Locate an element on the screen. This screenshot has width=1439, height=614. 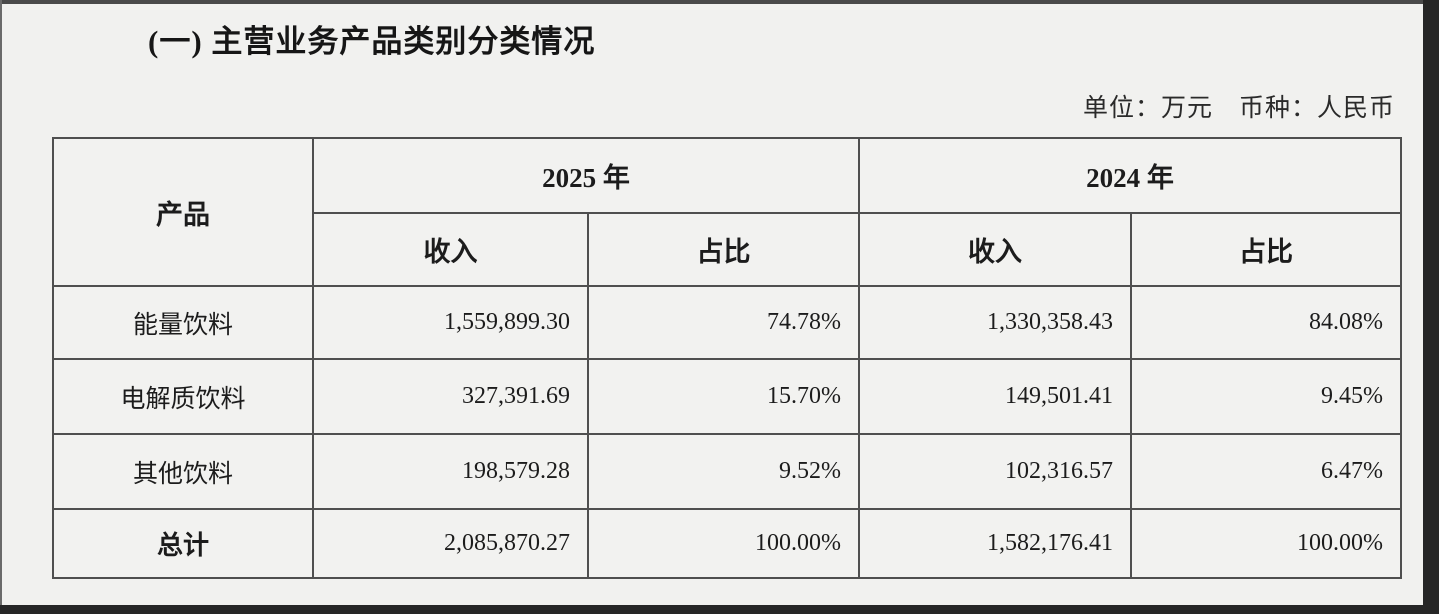
header-revenue-2024: 收入 is located at coordinates (995, 249).